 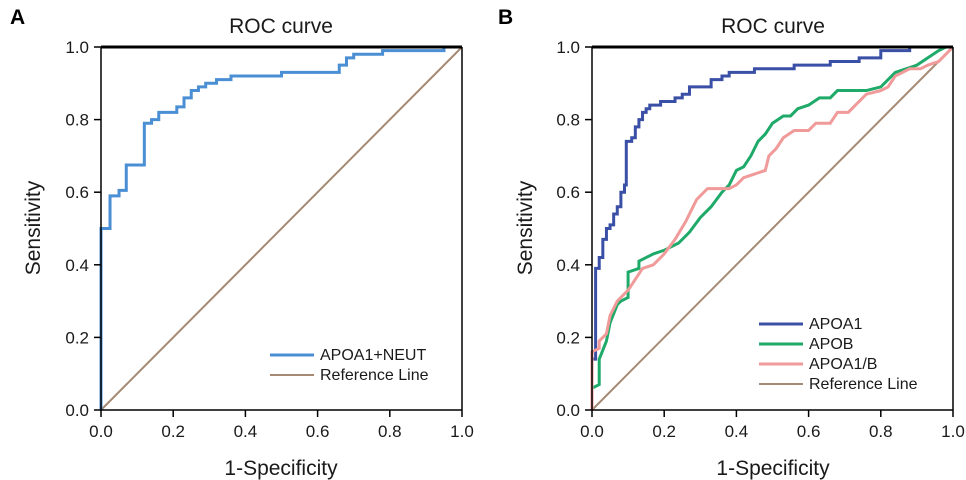 I want to click on chart-title-b: ROC curve, so click(x=773, y=26).